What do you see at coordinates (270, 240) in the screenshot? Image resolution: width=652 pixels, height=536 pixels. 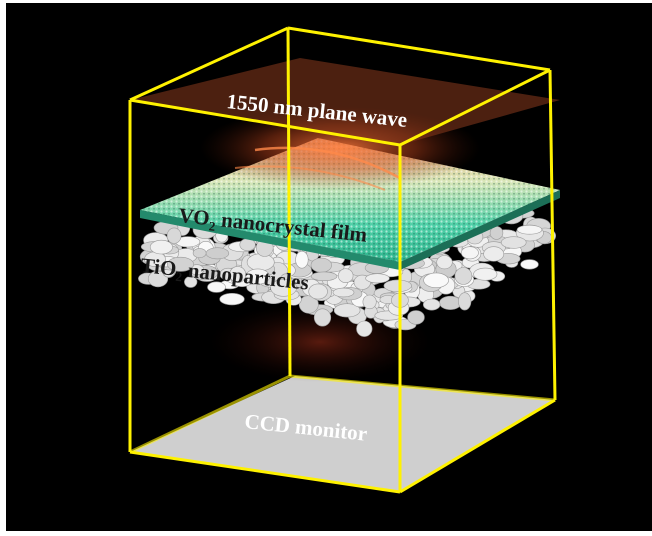 I see `vo2-film-edge` at bounding box center [270, 240].